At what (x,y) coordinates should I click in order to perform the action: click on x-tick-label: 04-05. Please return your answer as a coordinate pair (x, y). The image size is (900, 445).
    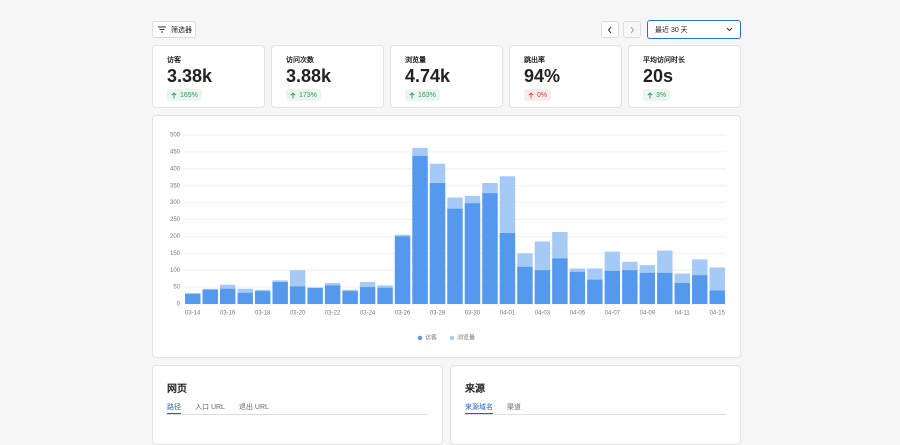
    Looking at the image, I should click on (578, 314).